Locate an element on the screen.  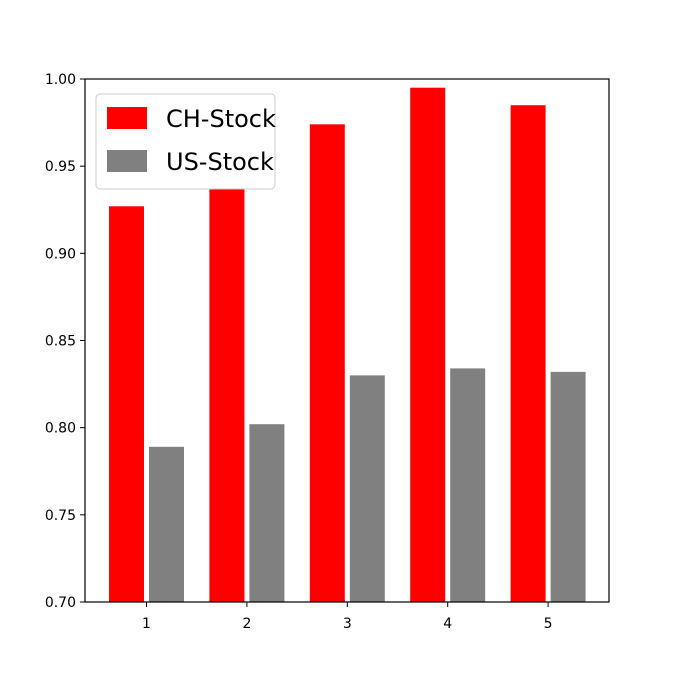
y-tick-label: 0.95 is located at coordinates (60, 167).